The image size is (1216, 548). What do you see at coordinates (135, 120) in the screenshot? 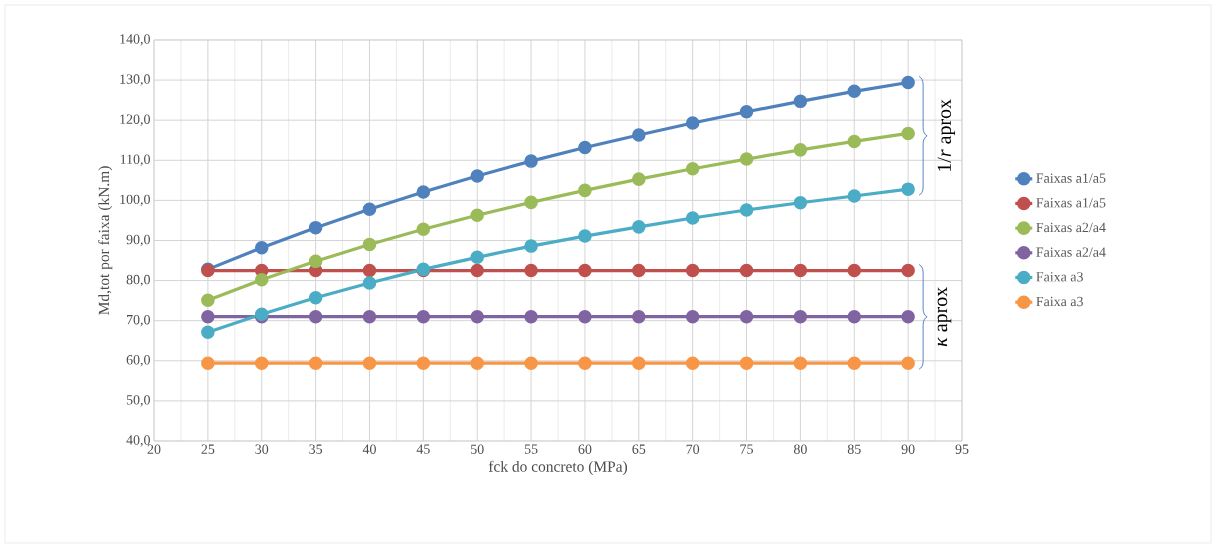
I see `y-tick-label: 120,0` at bounding box center [135, 120].